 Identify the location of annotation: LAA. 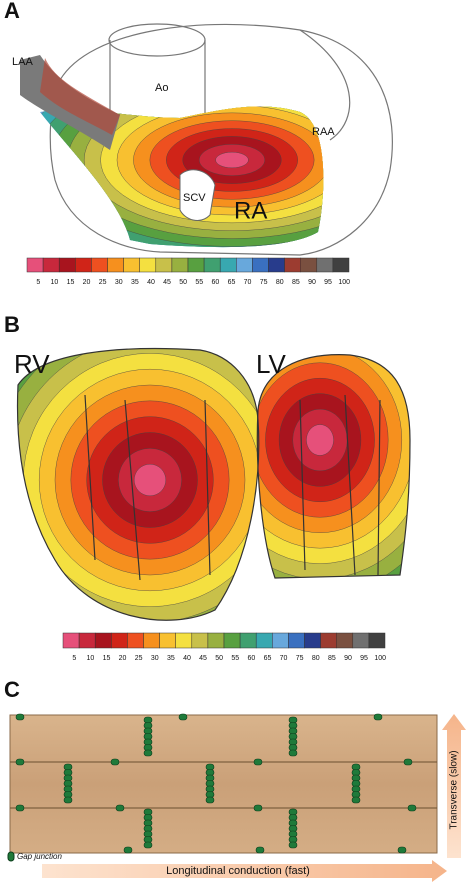
(22, 62).